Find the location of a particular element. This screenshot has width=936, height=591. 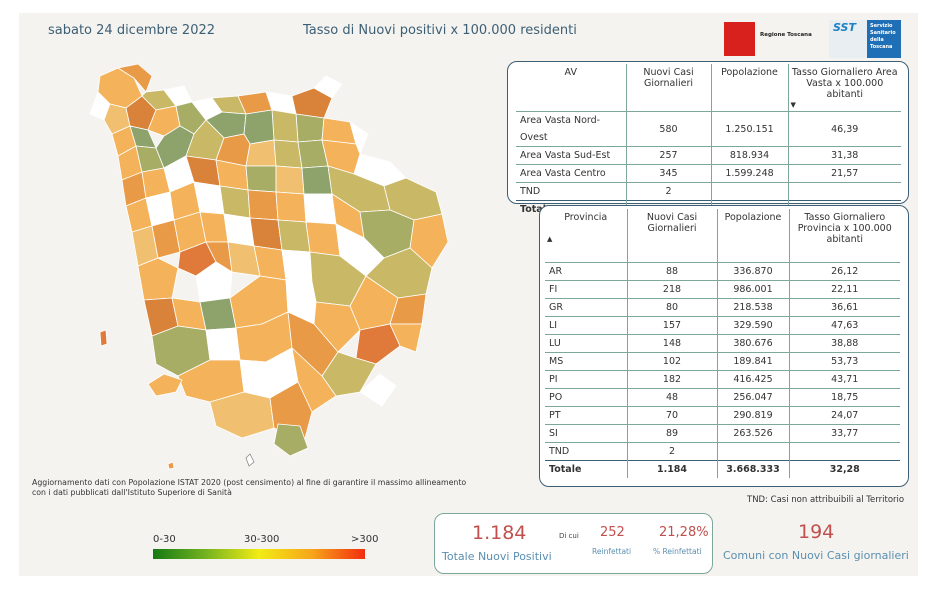

prov-pop: 986.001 is located at coordinates (752, 288).